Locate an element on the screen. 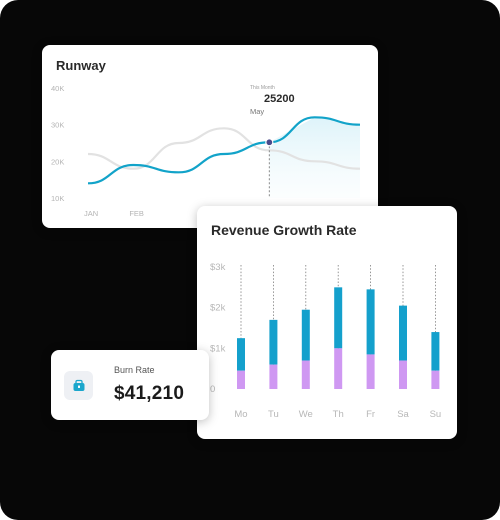 This screenshot has height=520, width=500. runway-tooltip: This Month 25200 is located at coordinates (287, 95).